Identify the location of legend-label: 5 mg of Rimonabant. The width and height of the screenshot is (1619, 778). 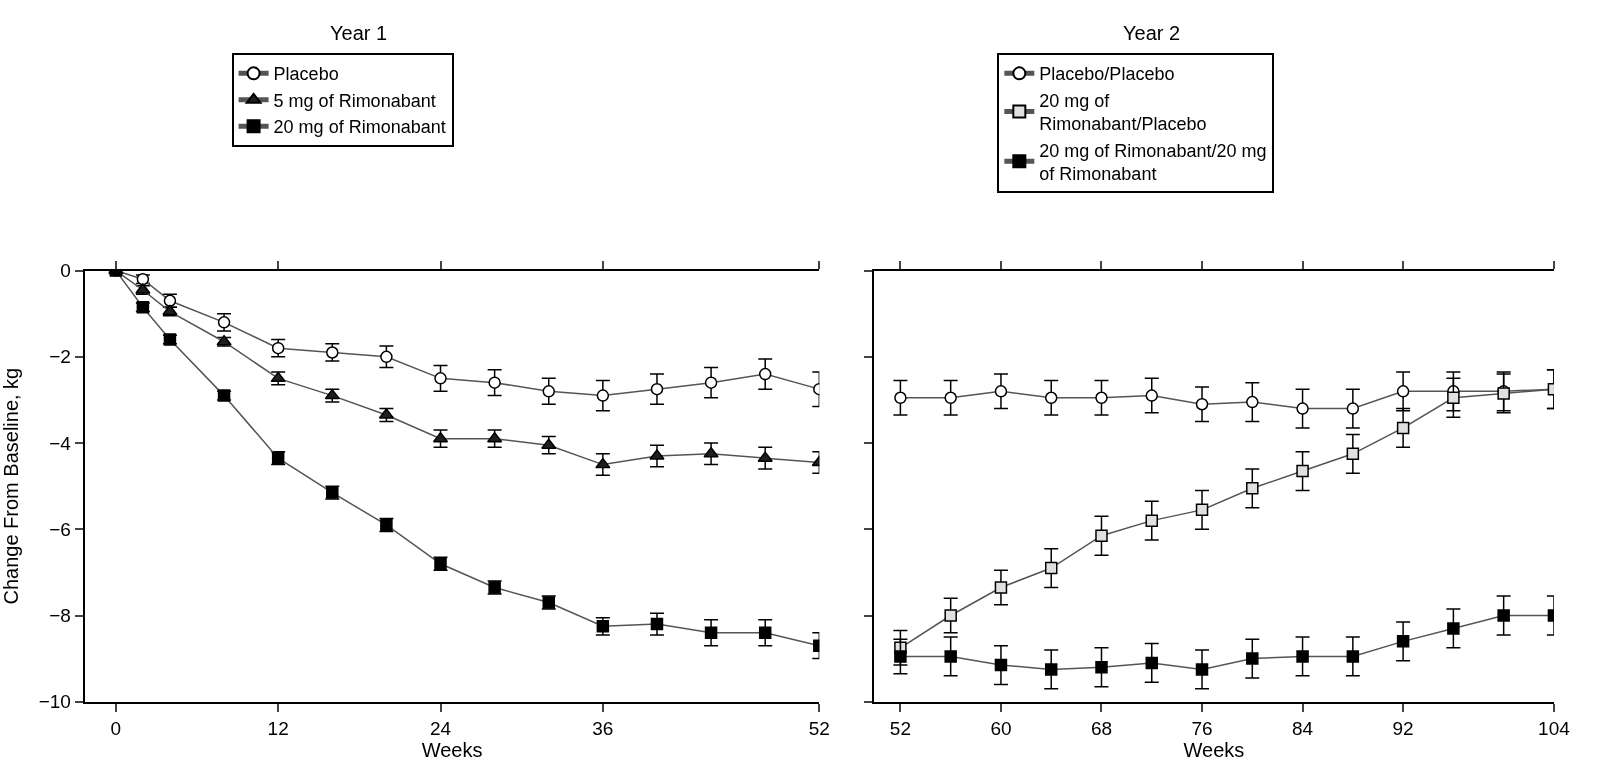
(354, 100).